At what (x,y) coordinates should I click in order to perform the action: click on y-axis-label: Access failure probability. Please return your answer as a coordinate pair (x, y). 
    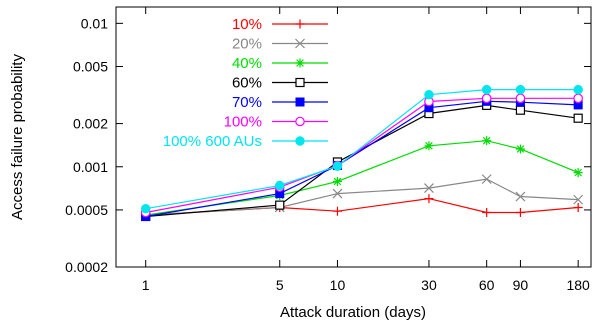
    Looking at the image, I should click on (17, 137).